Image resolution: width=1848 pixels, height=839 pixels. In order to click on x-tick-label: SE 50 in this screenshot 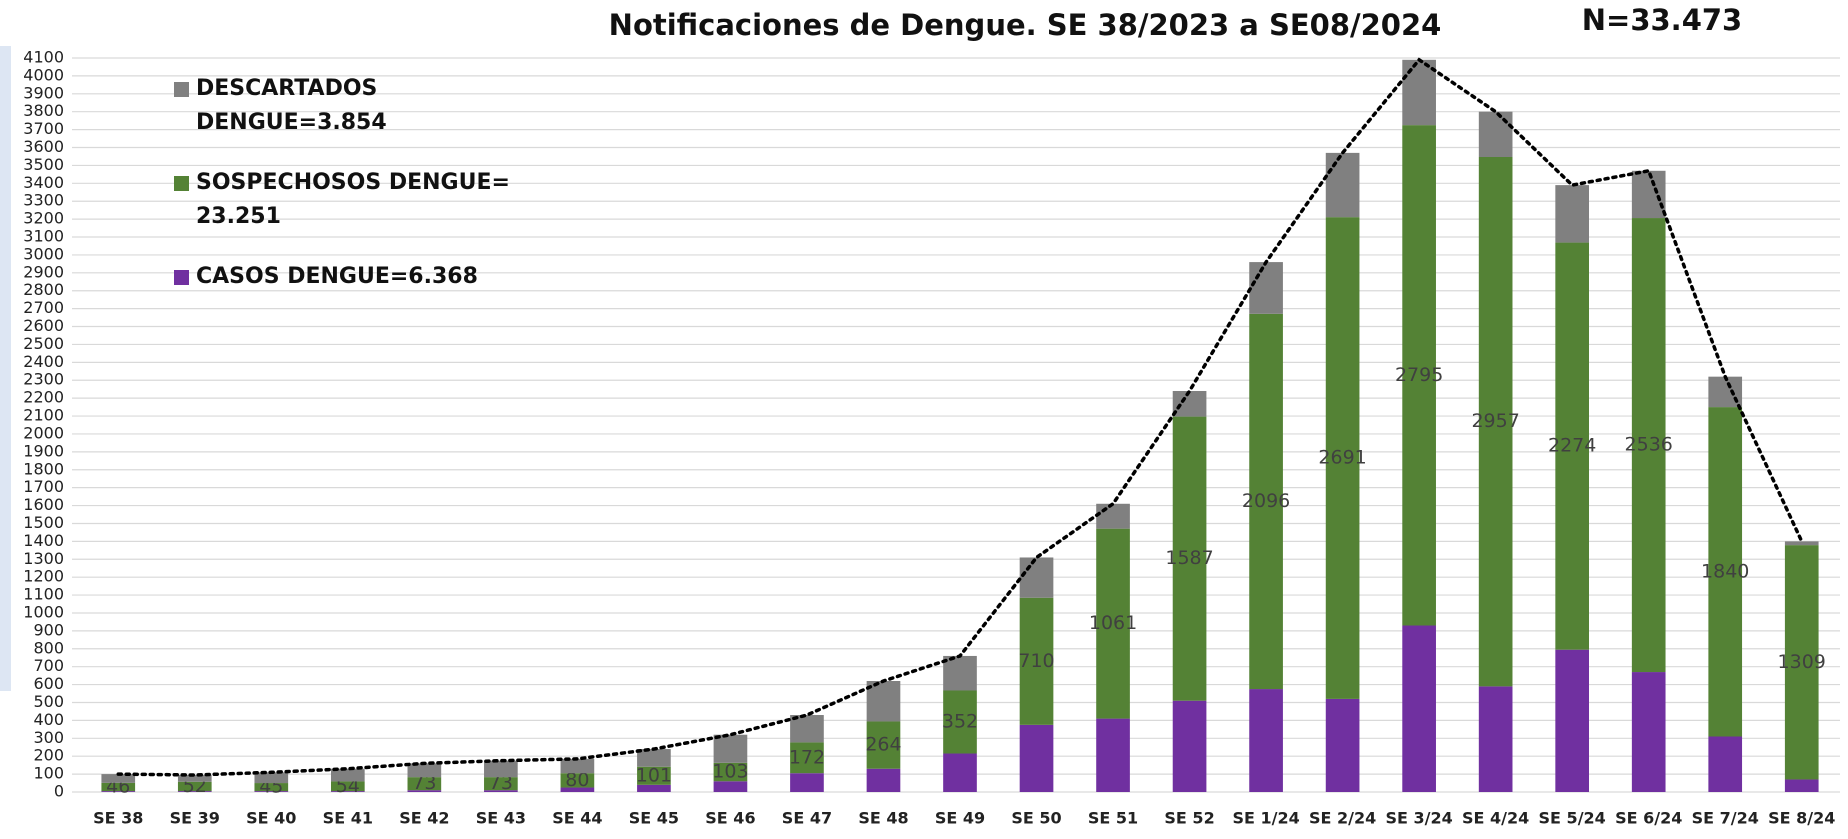, I will do `click(1036, 818)`.